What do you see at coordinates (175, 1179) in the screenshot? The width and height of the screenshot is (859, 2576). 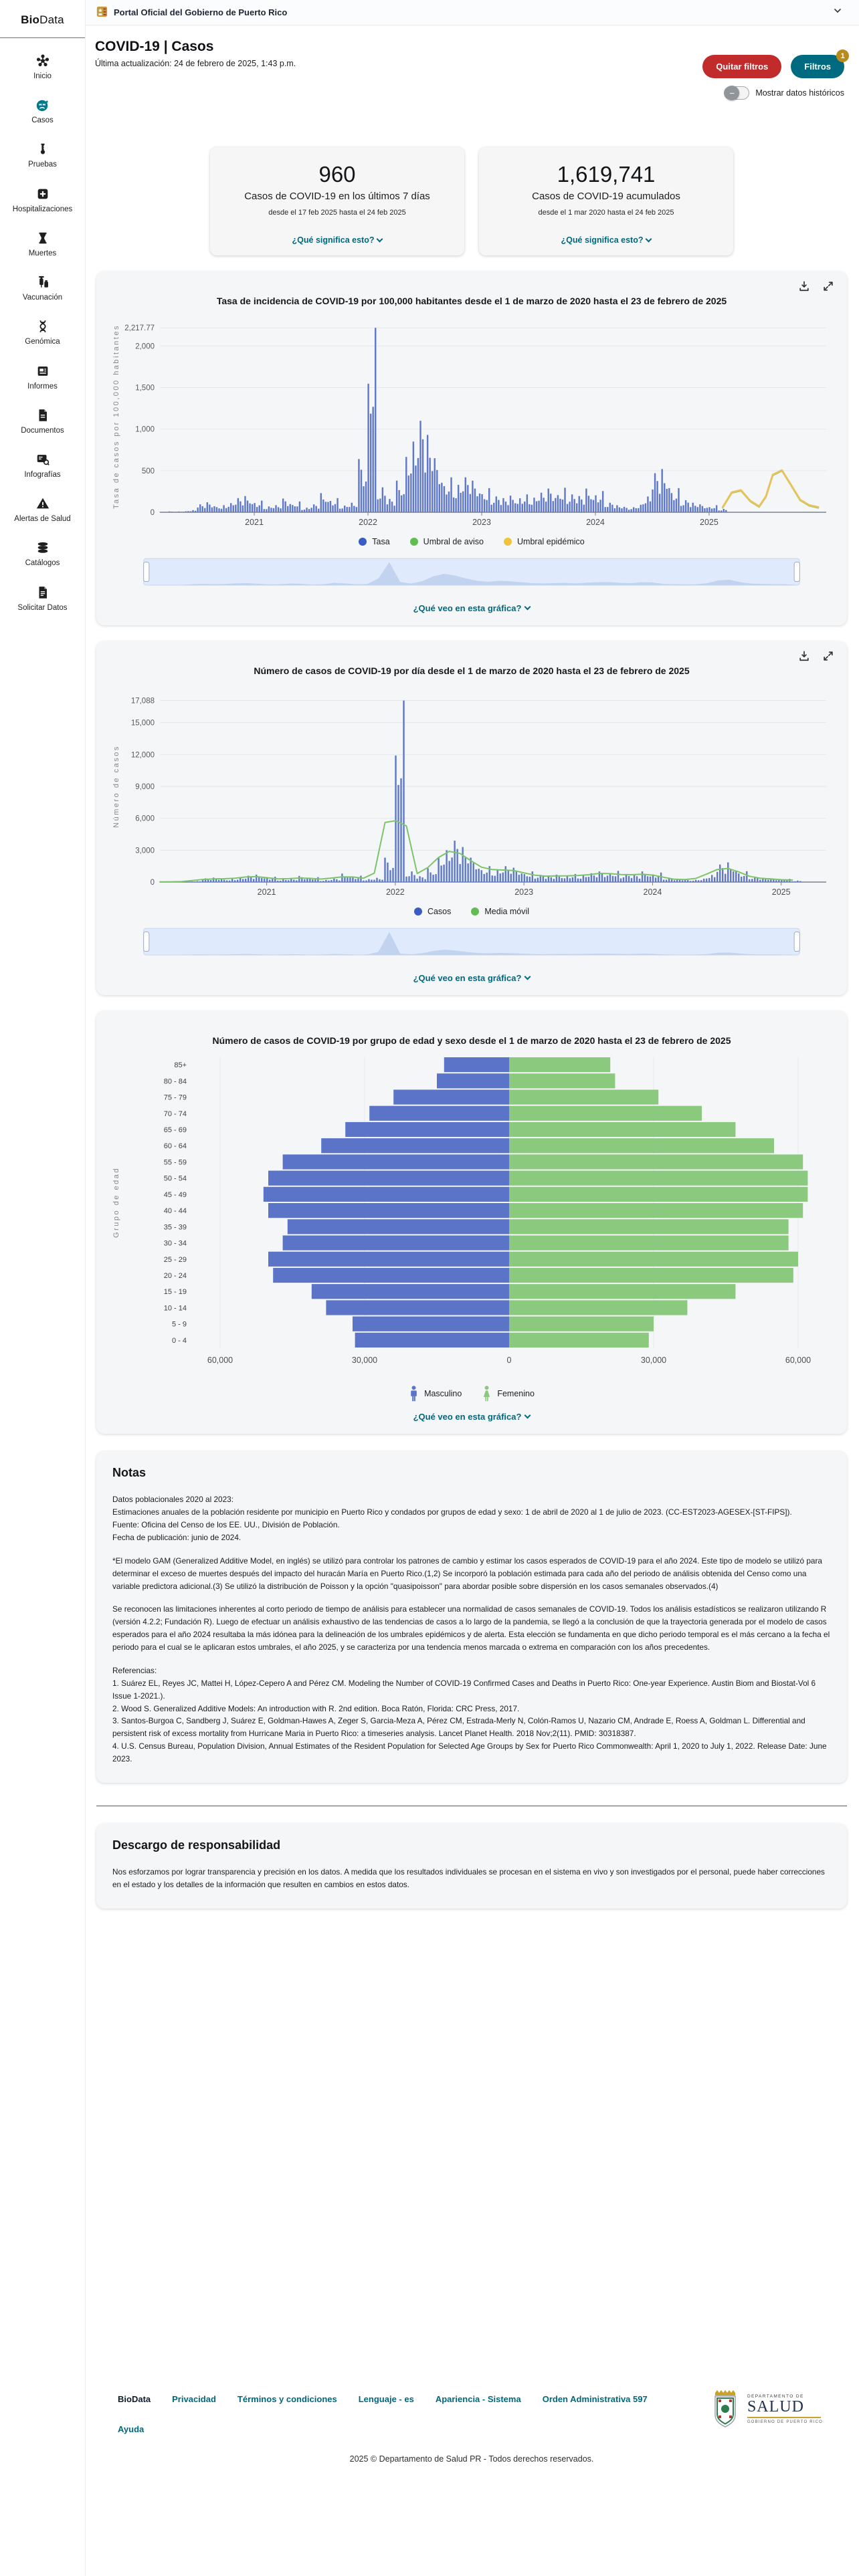 I see `svg-text: 50 - 54` at bounding box center [175, 1179].